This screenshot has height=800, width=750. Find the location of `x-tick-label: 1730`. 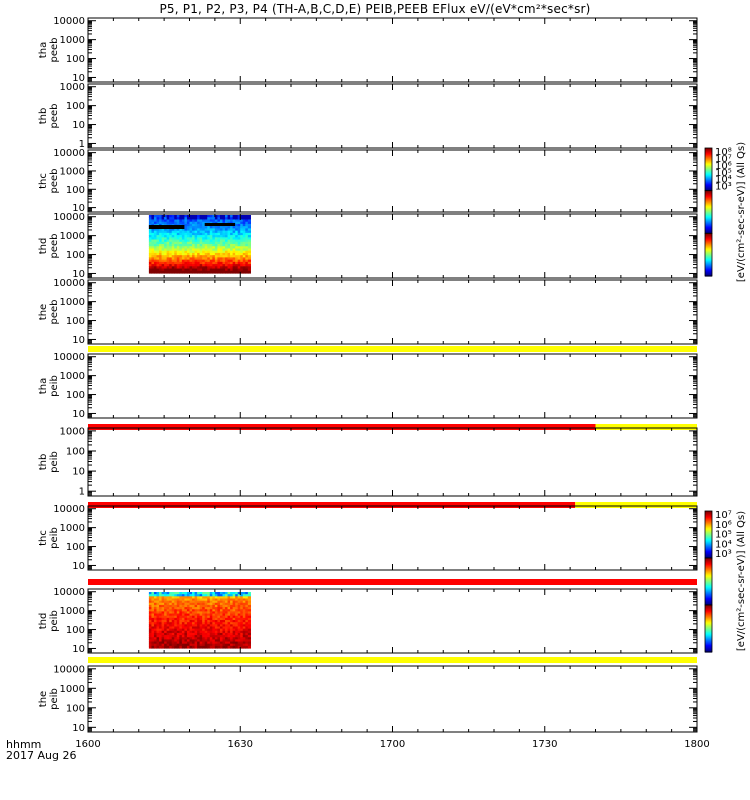

x-tick-label: 1730 is located at coordinates (544, 744).